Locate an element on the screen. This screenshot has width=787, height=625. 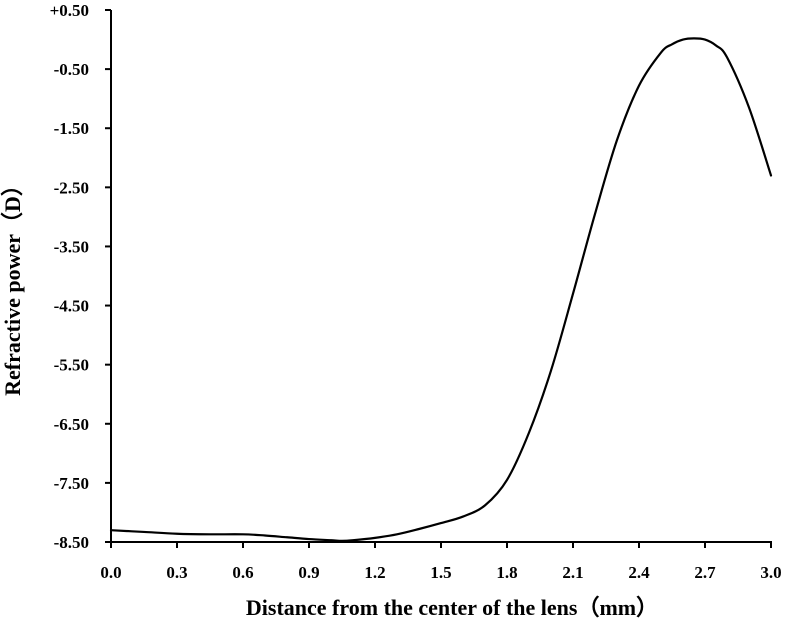
y-tick-label: -8.50 is located at coordinates (71, 542).